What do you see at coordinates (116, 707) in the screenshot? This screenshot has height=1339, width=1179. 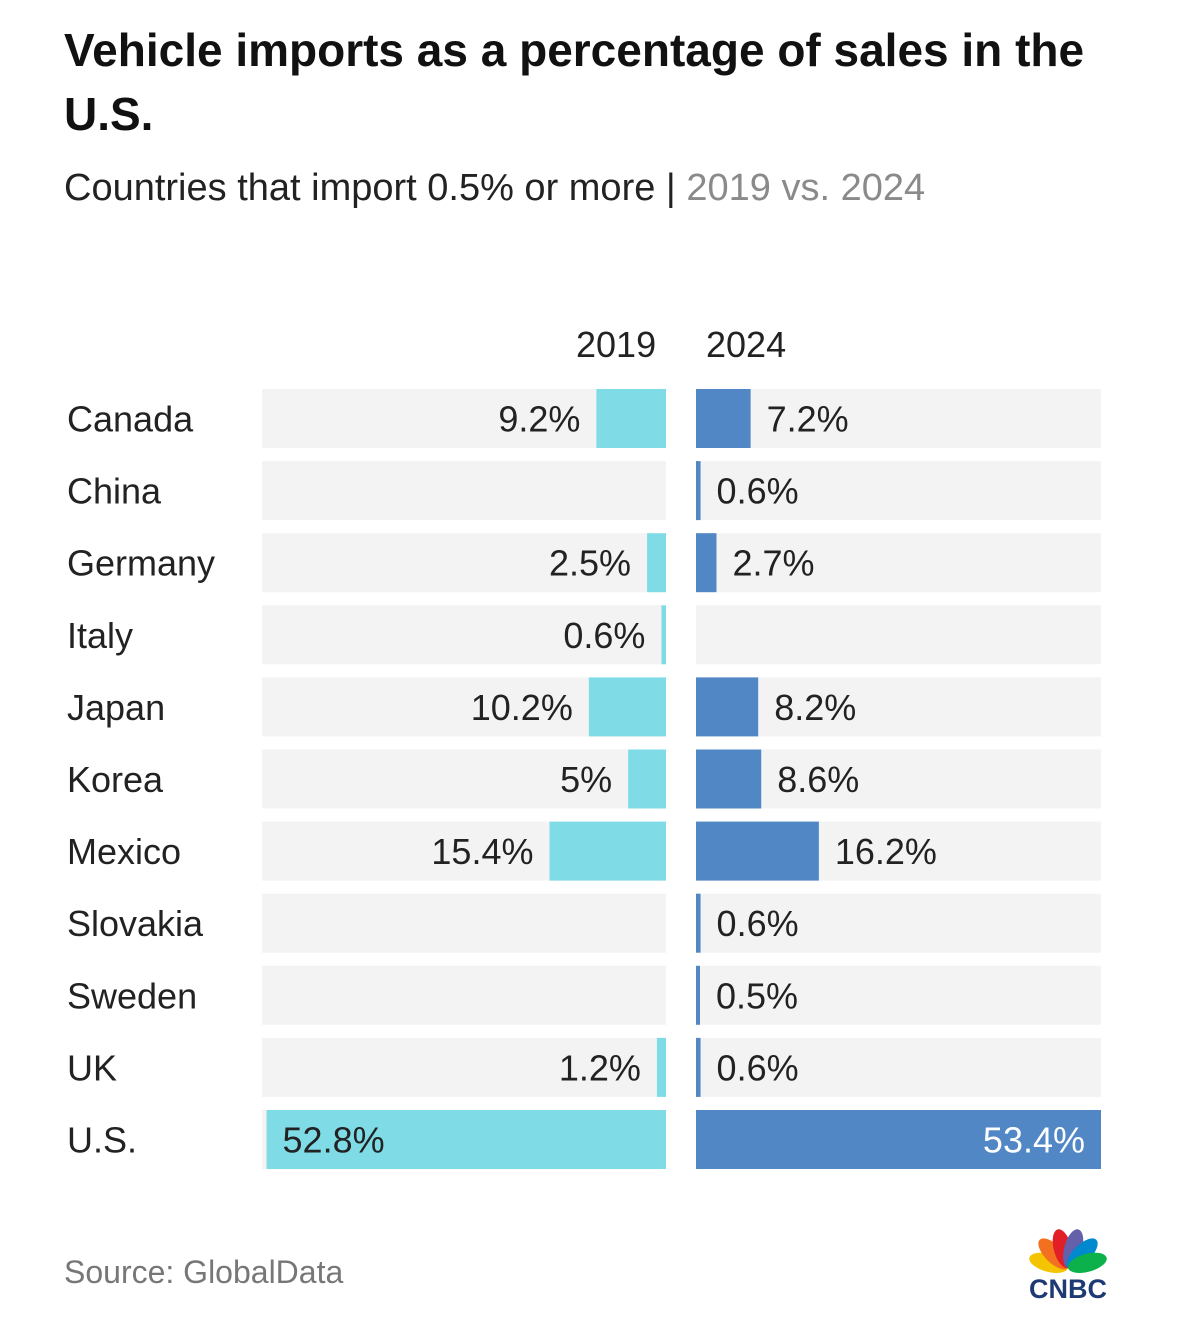 I see `category-label-japan: Japan` at bounding box center [116, 707].